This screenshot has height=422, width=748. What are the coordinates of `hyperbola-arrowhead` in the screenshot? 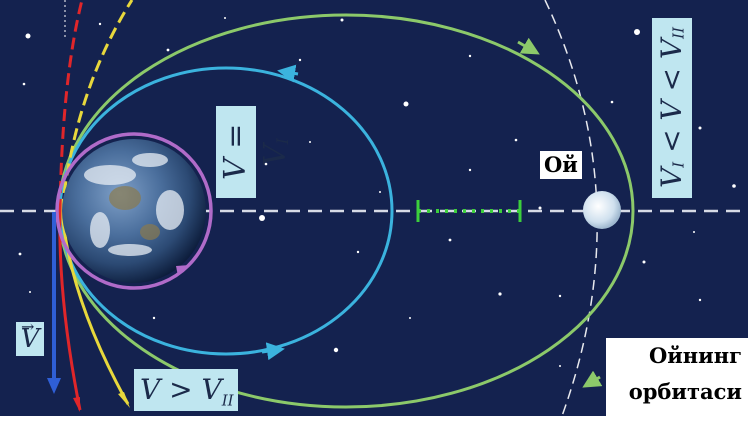 It's located at (76, 404).